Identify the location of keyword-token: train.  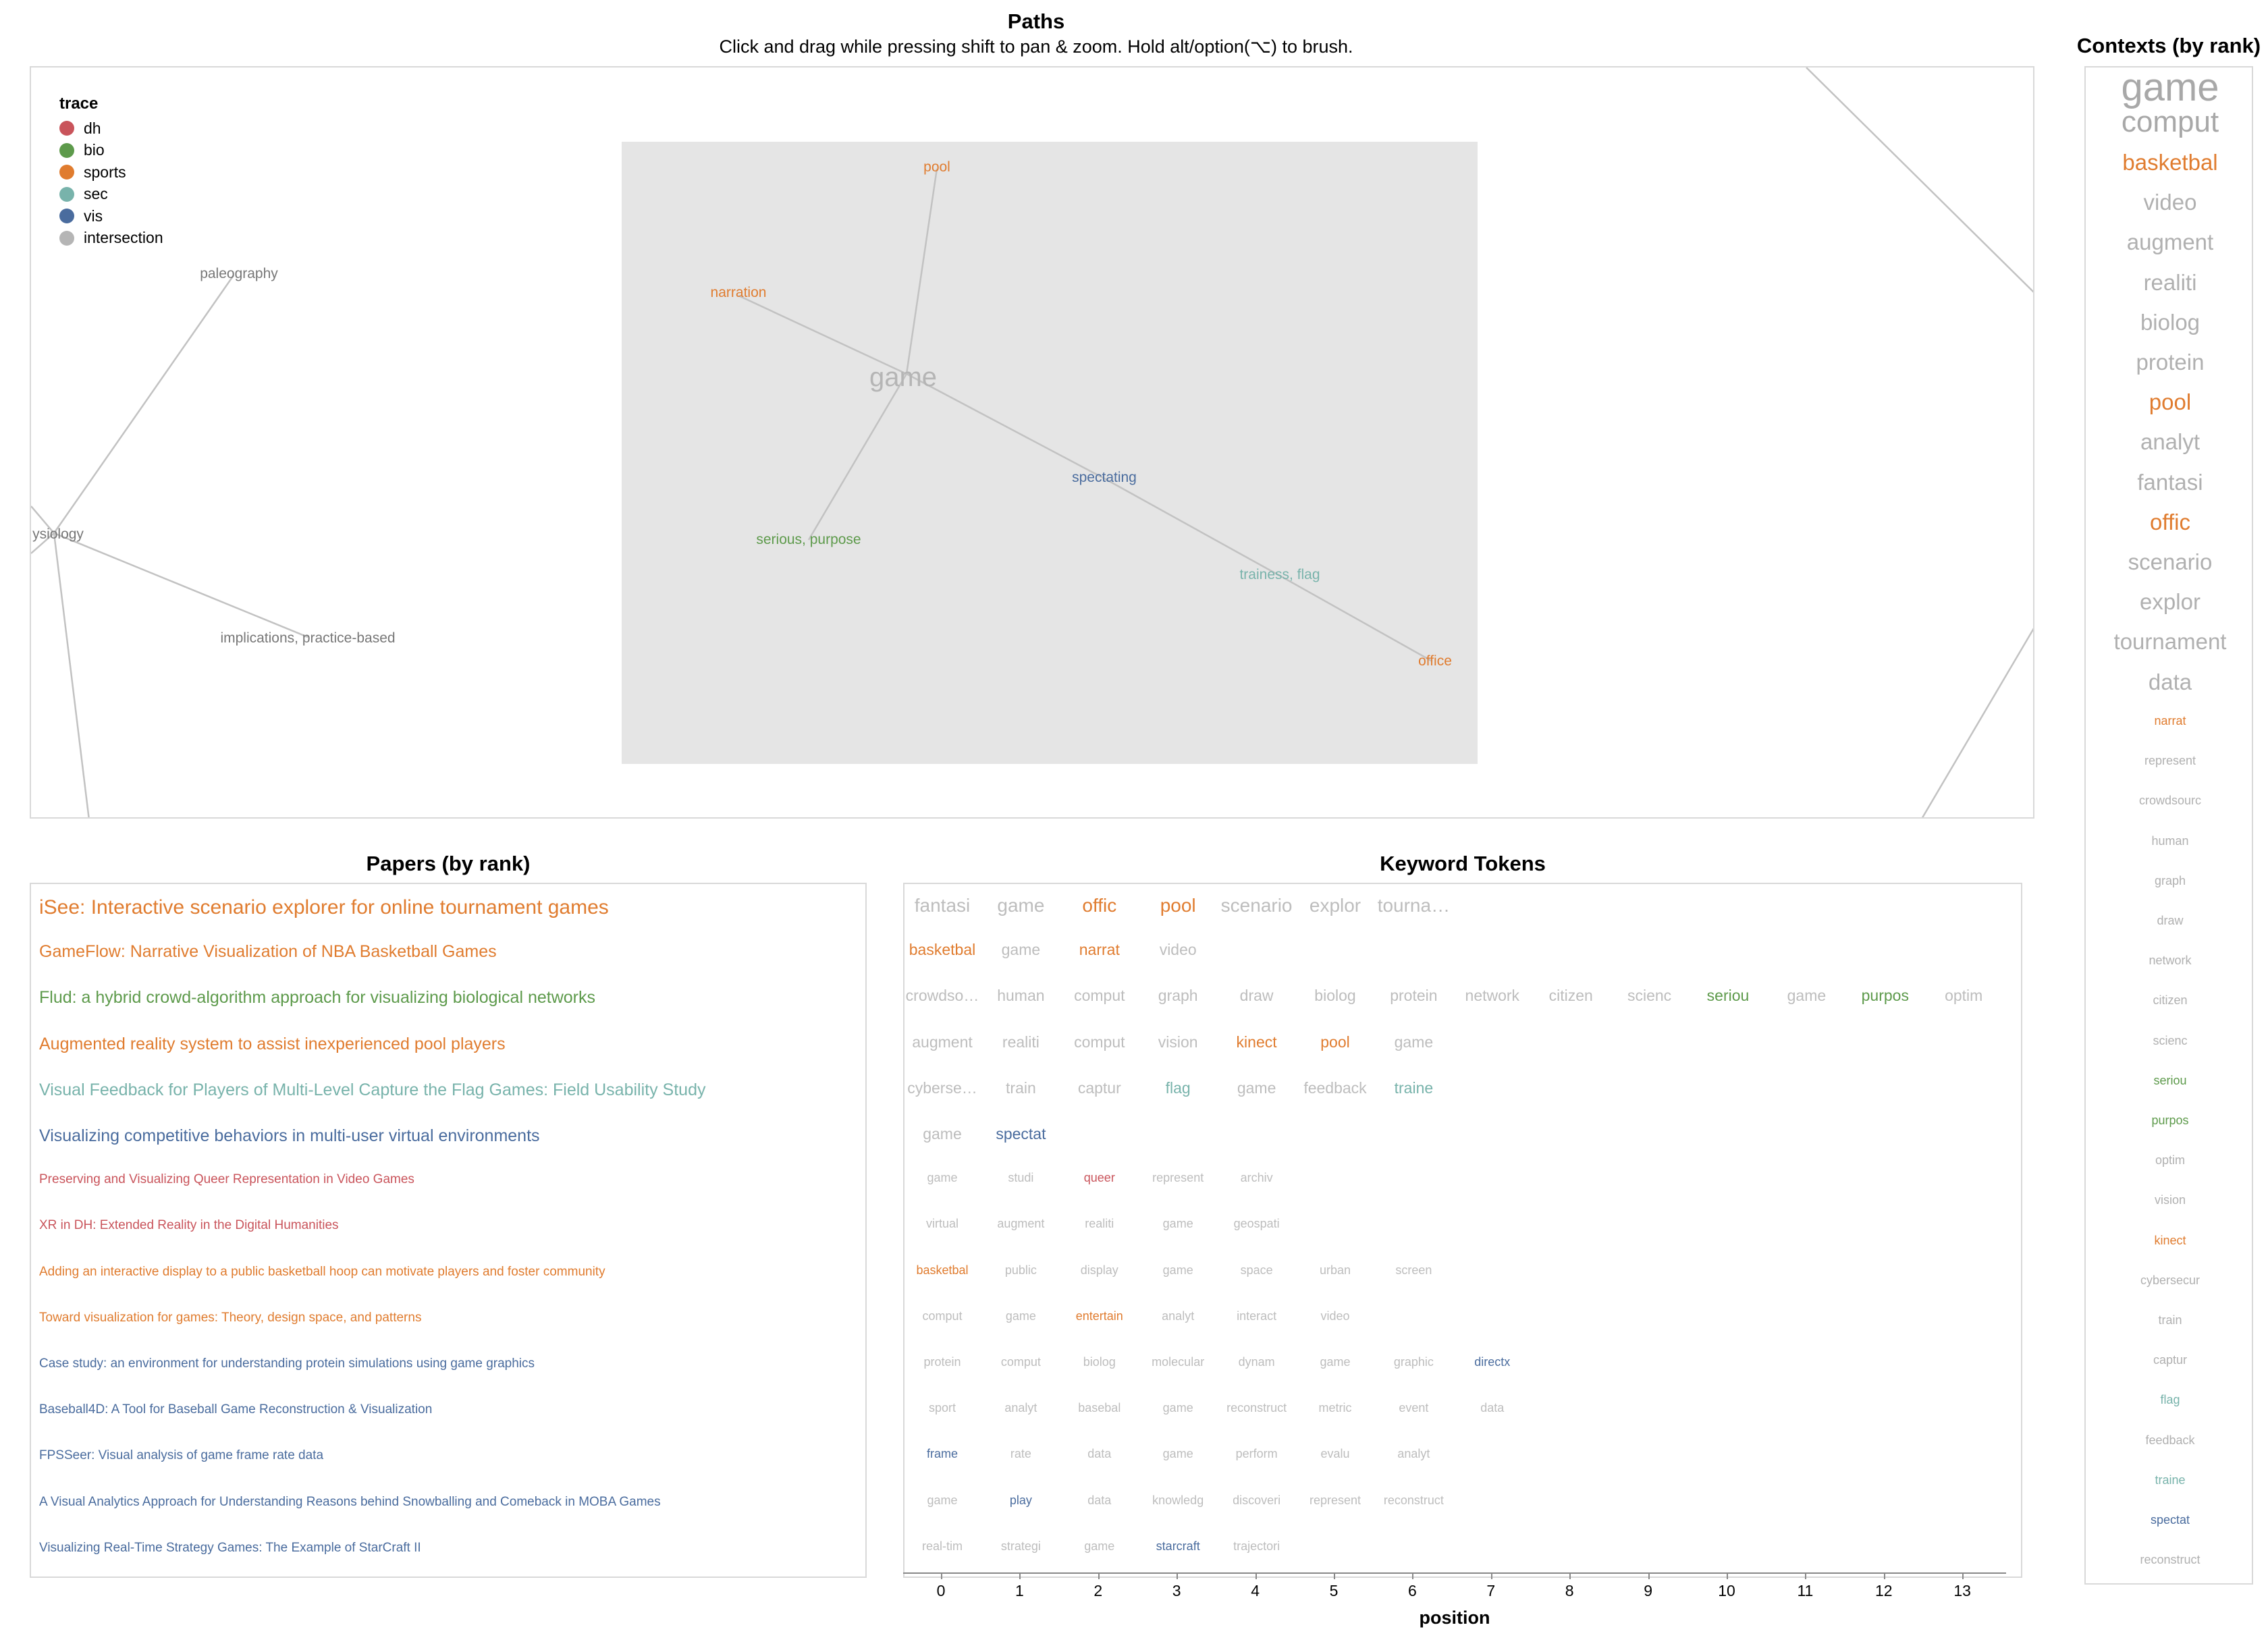
(1021, 1087).